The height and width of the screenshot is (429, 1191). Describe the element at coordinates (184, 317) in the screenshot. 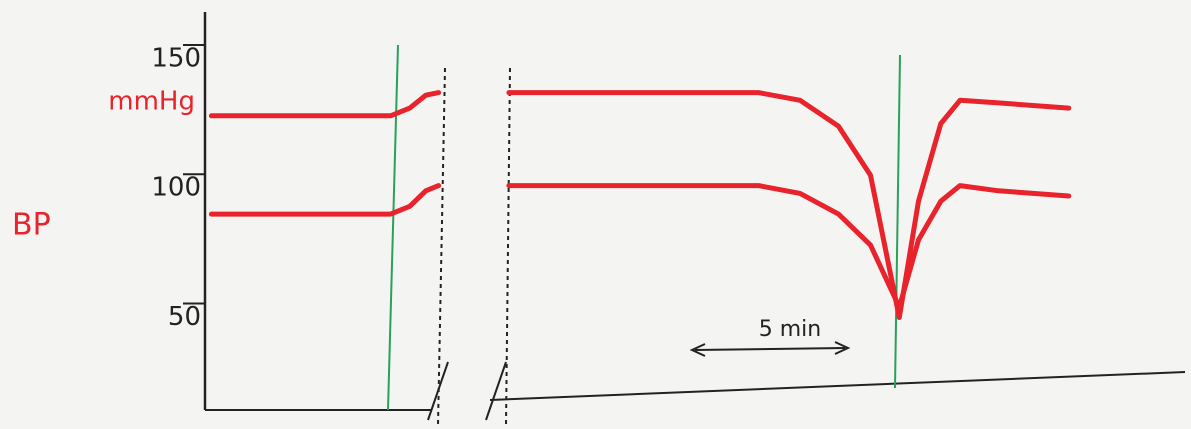

I see `y-tick-label: 50` at that location.